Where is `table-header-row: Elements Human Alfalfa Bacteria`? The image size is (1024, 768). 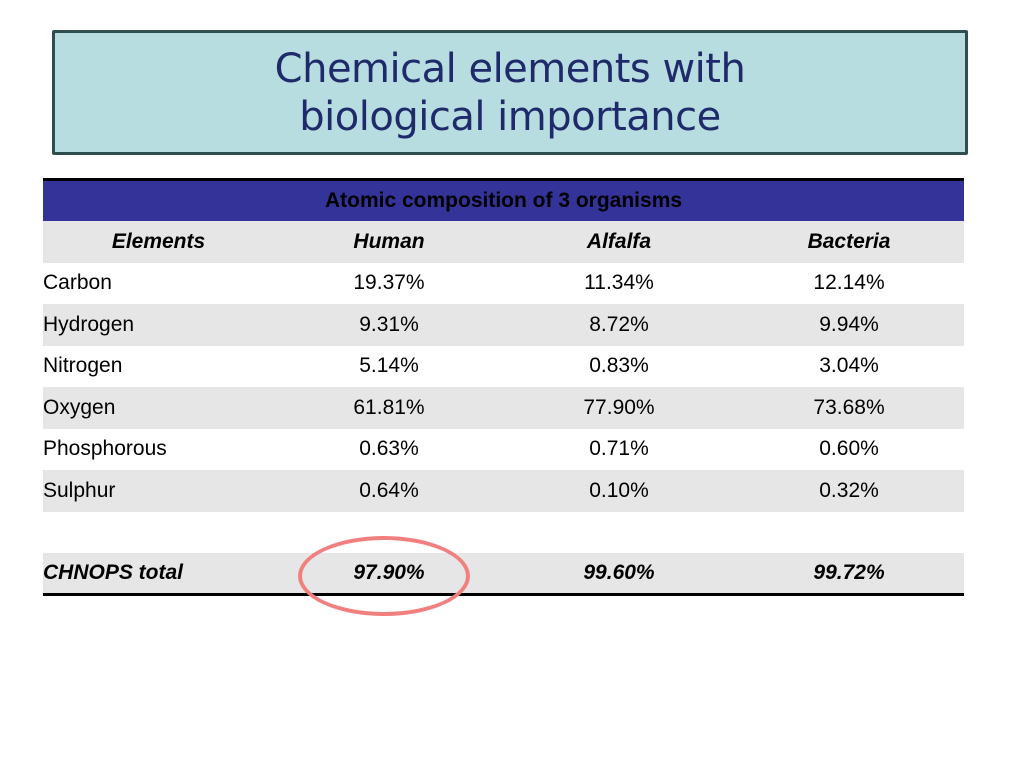 table-header-row: Elements Human Alfalfa Bacteria is located at coordinates (504, 242).